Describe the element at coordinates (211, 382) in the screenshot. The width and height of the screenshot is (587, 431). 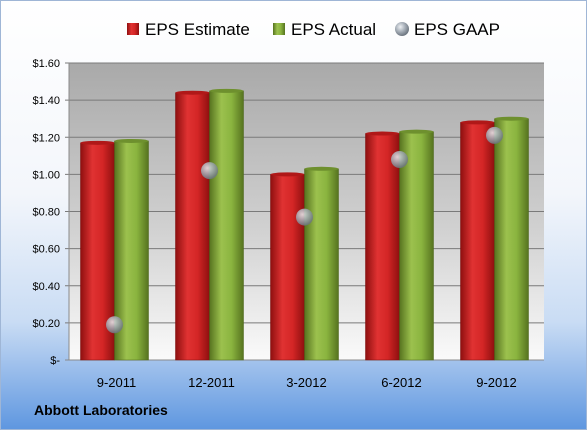
I see `x-category-label: 12-2011` at that location.